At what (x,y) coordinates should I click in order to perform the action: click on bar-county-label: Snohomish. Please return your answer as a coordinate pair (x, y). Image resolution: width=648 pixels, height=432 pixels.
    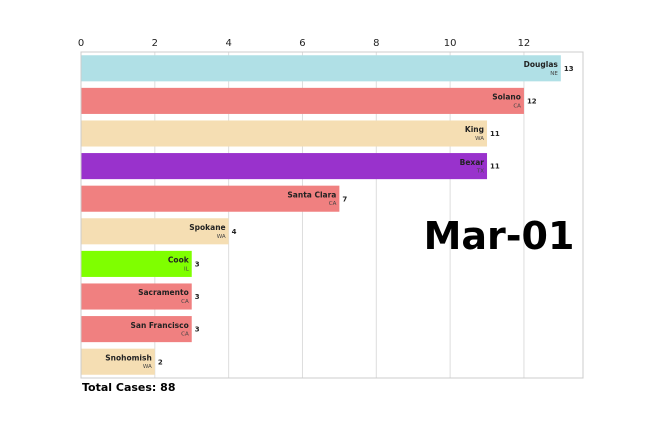
    Looking at the image, I should click on (128, 357).